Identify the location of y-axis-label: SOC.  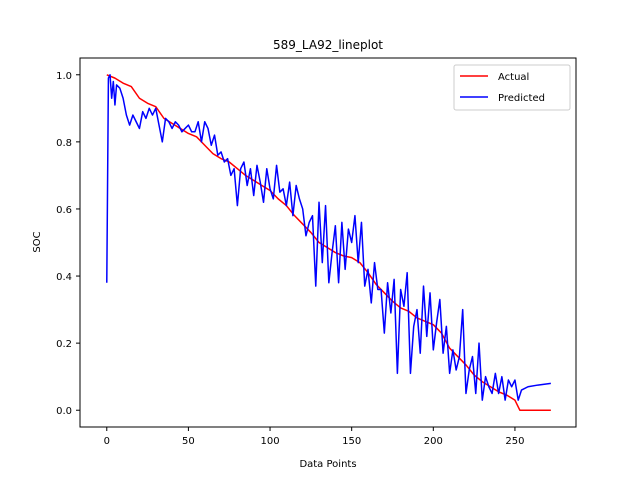
(37, 241).